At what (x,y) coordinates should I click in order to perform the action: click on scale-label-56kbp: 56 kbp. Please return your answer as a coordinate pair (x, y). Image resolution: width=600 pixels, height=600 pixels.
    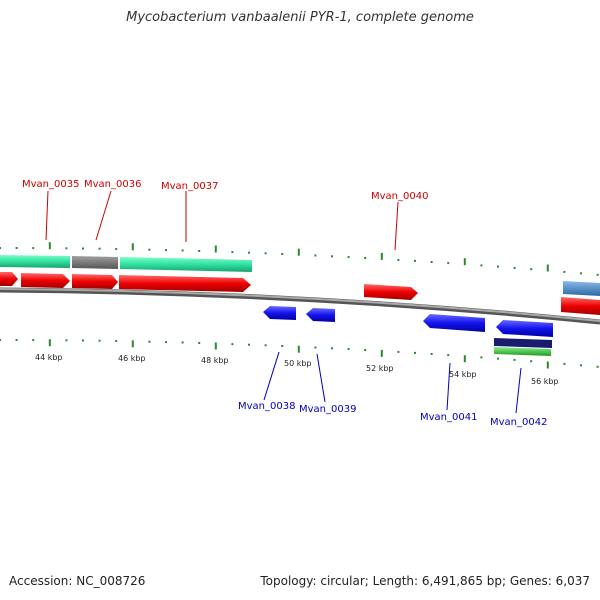
    Looking at the image, I should click on (545, 381).